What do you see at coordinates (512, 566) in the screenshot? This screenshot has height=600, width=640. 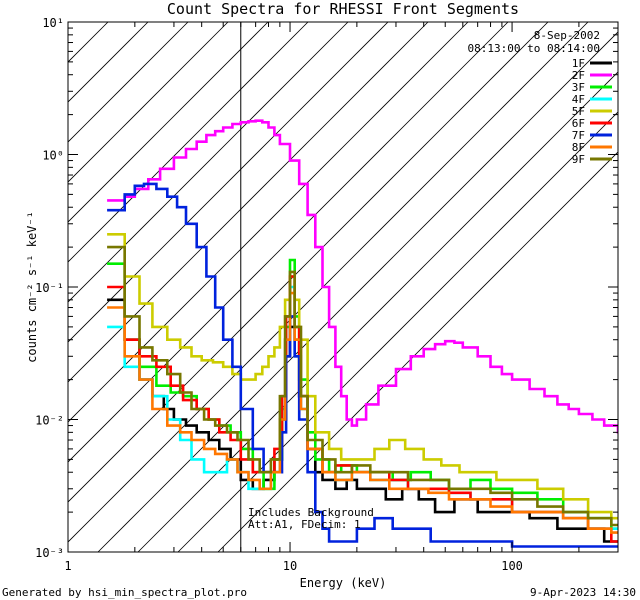 I see `x-tick-label: 100` at bounding box center [512, 566].